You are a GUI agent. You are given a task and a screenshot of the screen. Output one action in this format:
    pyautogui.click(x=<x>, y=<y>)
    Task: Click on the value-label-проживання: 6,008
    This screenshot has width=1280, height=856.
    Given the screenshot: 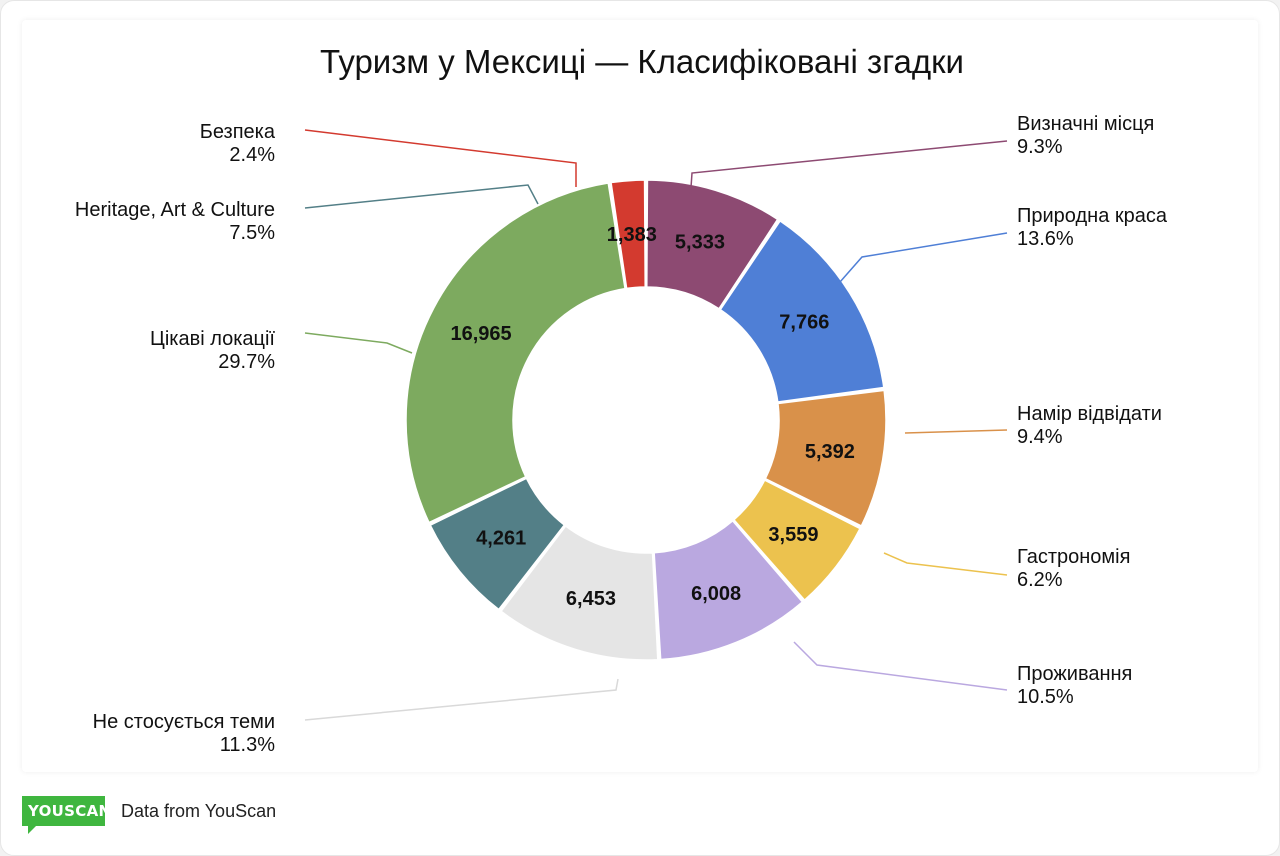 What is the action you would take?
    pyautogui.click(x=716, y=594)
    